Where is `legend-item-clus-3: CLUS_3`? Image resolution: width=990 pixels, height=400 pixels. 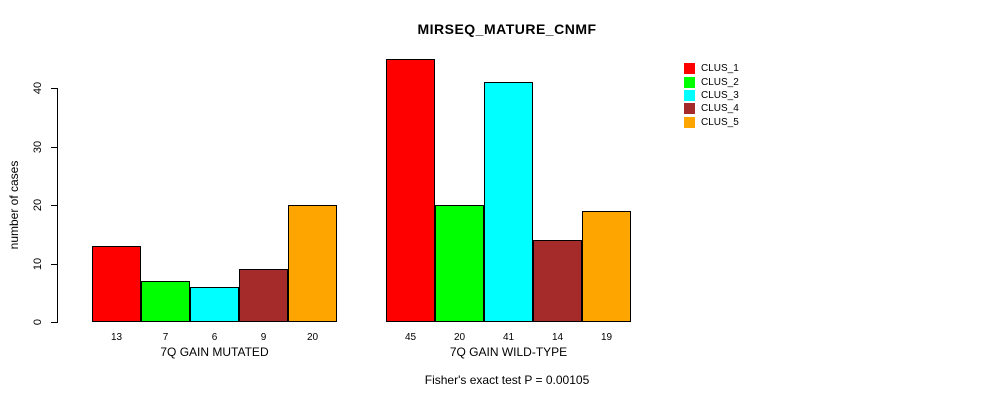 legend-item-clus-3: CLUS_3 is located at coordinates (711, 95).